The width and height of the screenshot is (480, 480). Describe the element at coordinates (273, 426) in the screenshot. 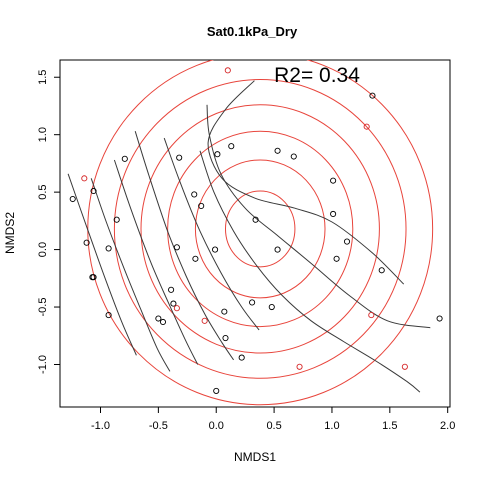

I see `x-tick-label: 0.5` at that location.